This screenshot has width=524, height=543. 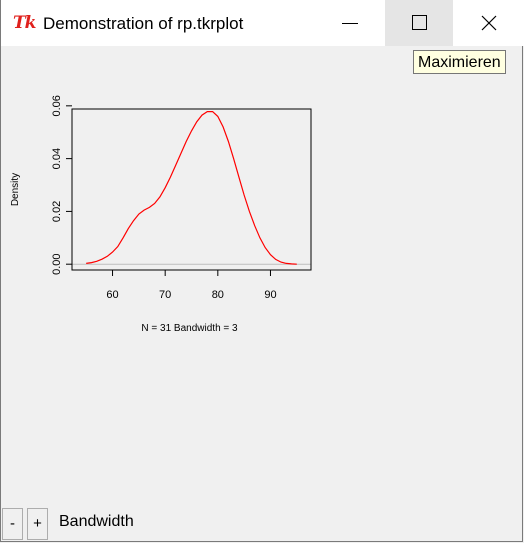 What do you see at coordinates (459, 62) in the screenshot?
I see `maximize-tooltip: Maximieren` at bounding box center [459, 62].